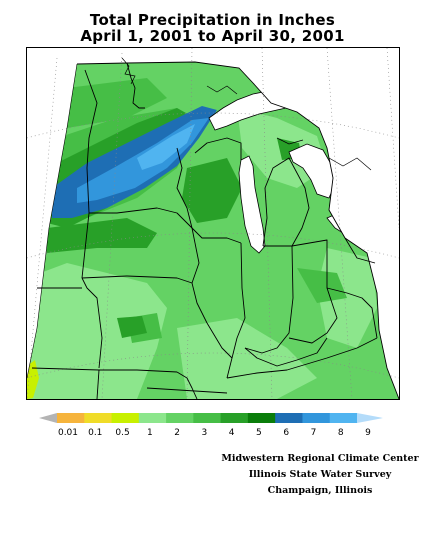 The width and height of the screenshot is (425, 550). Describe the element at coordinates (218, 148) in the screenshot. I see `boundary-wisconsin-michigan-up` at that location.